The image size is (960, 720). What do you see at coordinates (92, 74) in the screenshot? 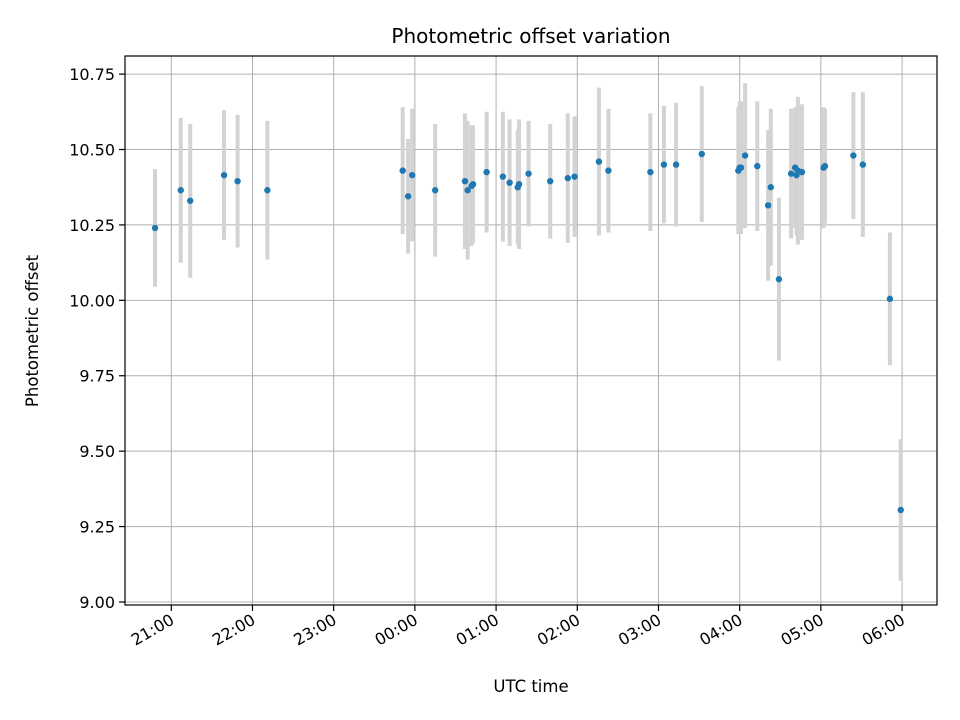
I see `y-tick-label: 10.75` at bounding box center [92, 74].